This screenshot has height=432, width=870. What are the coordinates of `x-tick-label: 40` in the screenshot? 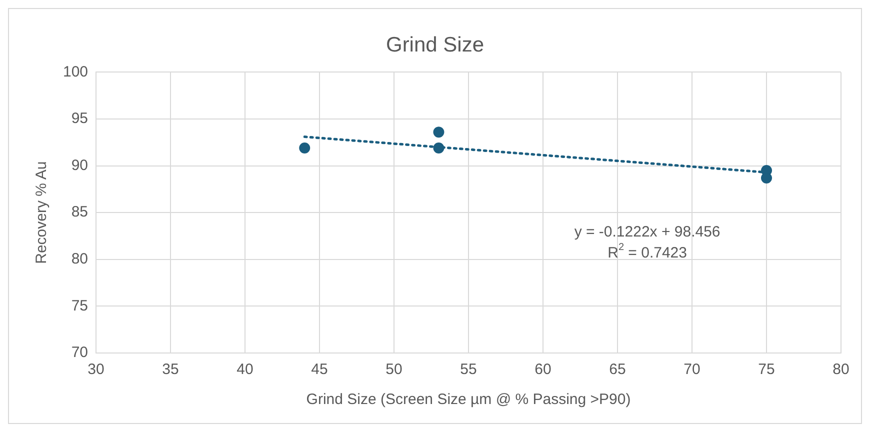 It's located at (245, 369).